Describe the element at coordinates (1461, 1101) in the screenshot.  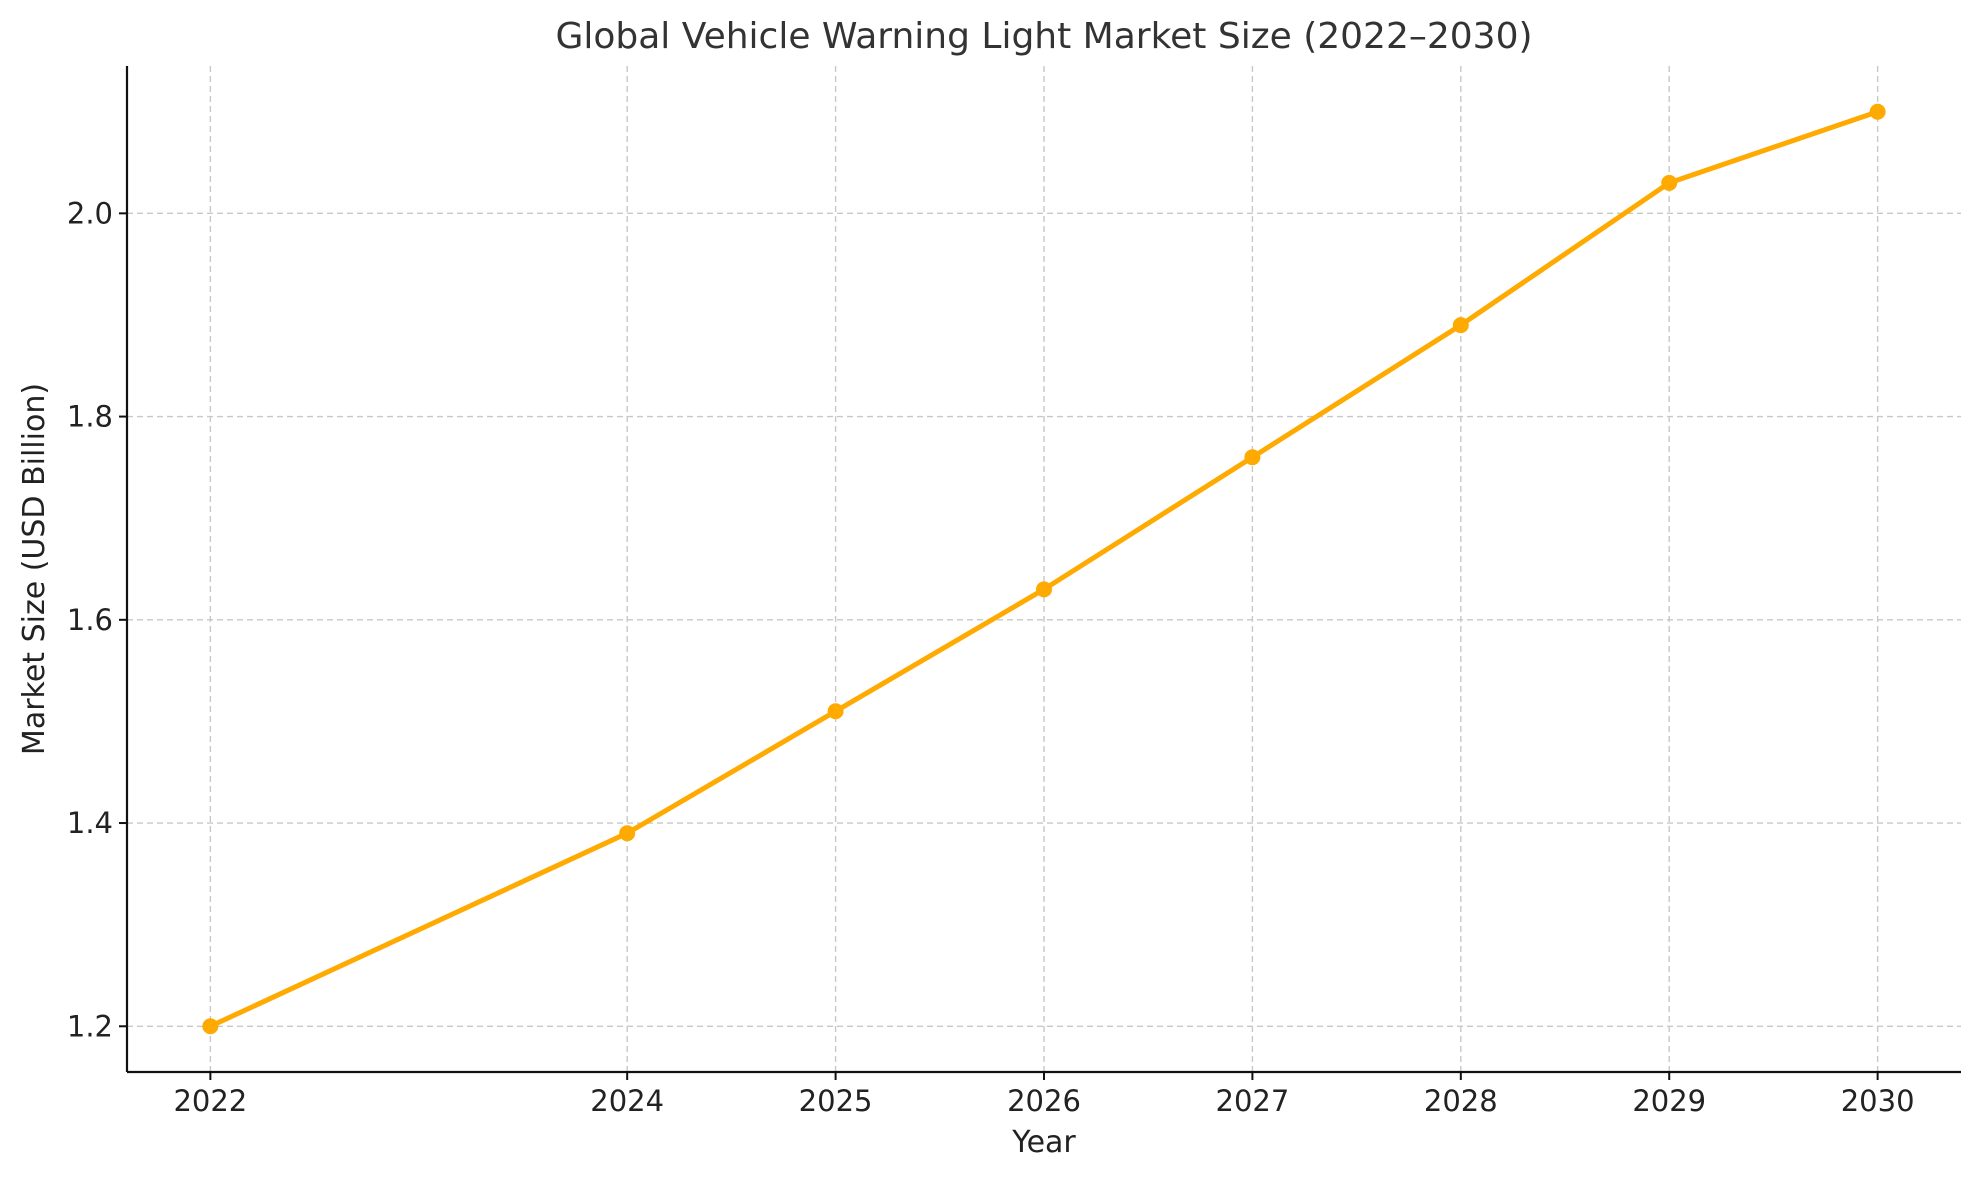
I see `x-tick-label: 2028` at that location.